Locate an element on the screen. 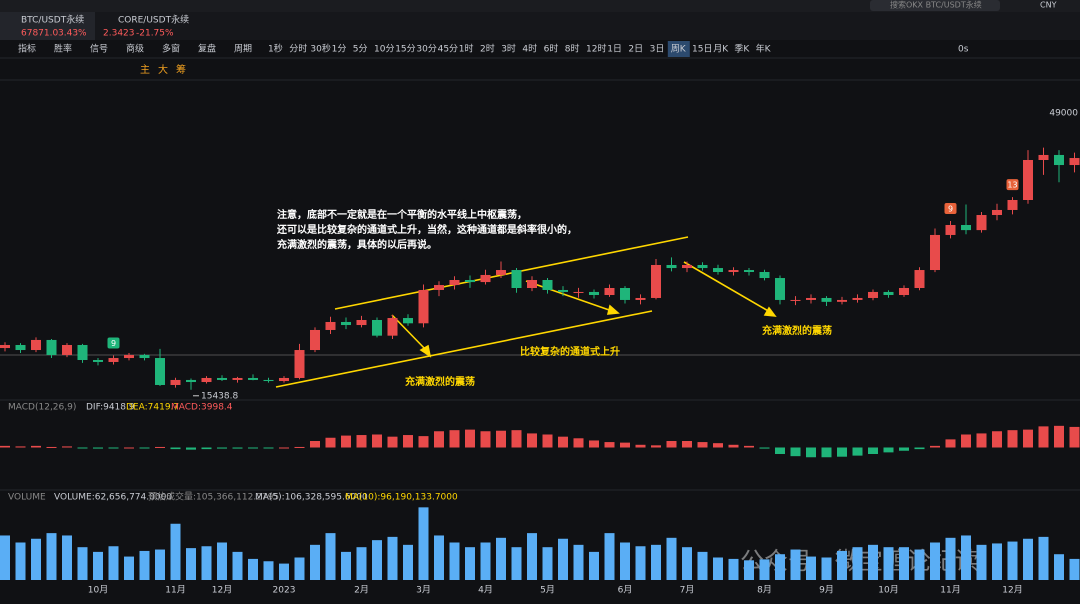 The height and width of the screenshot is (604, 1080). tab-price: 67871.0 is located at coordinates (39, 34).